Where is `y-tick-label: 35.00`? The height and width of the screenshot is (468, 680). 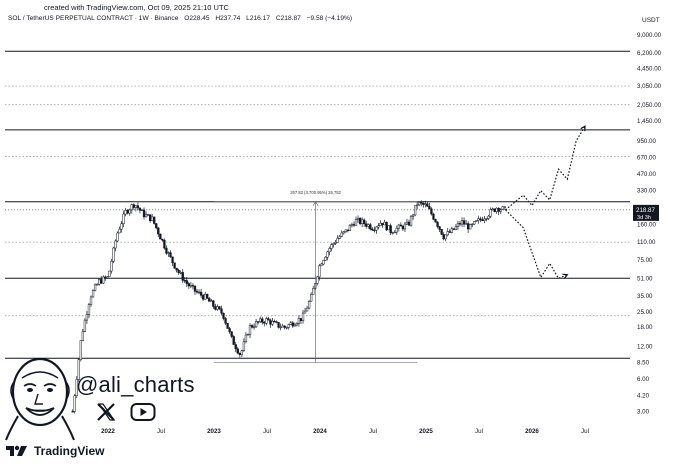
y-tick-label: 35.00 is located at coordinates (645, 296).